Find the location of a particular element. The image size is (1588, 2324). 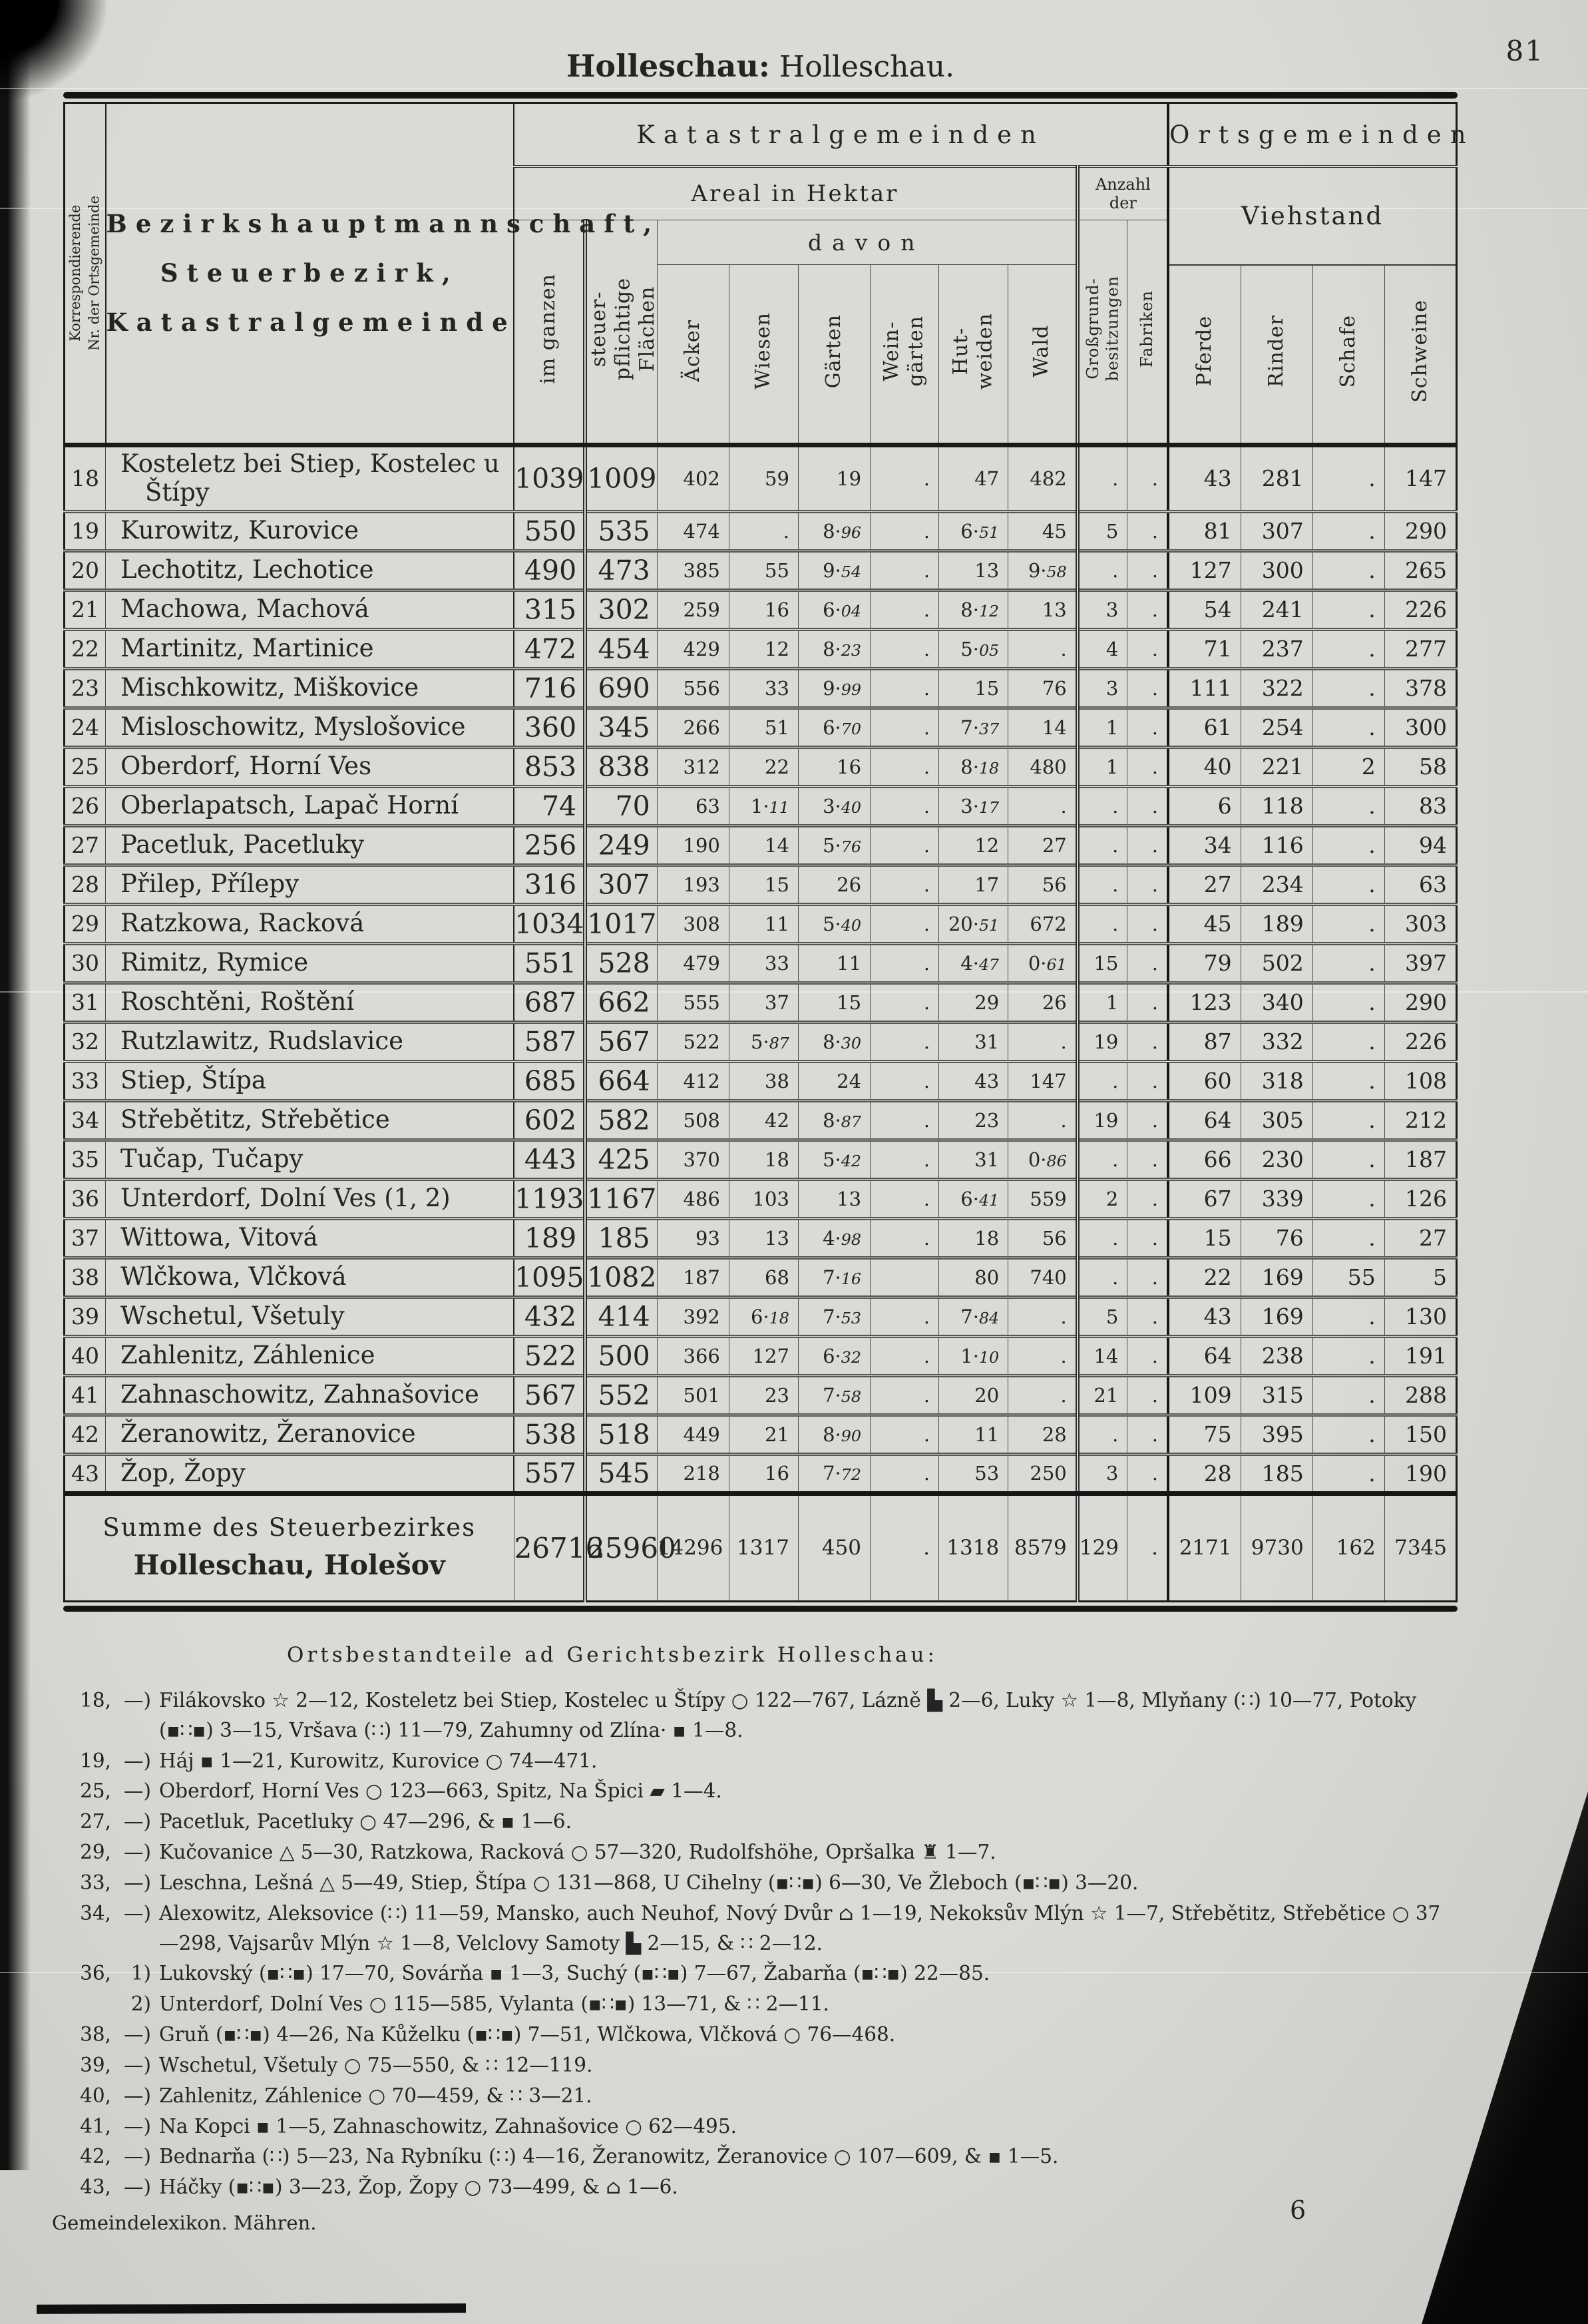

footnote-number: 38, is located at coordinates (96, 2035).